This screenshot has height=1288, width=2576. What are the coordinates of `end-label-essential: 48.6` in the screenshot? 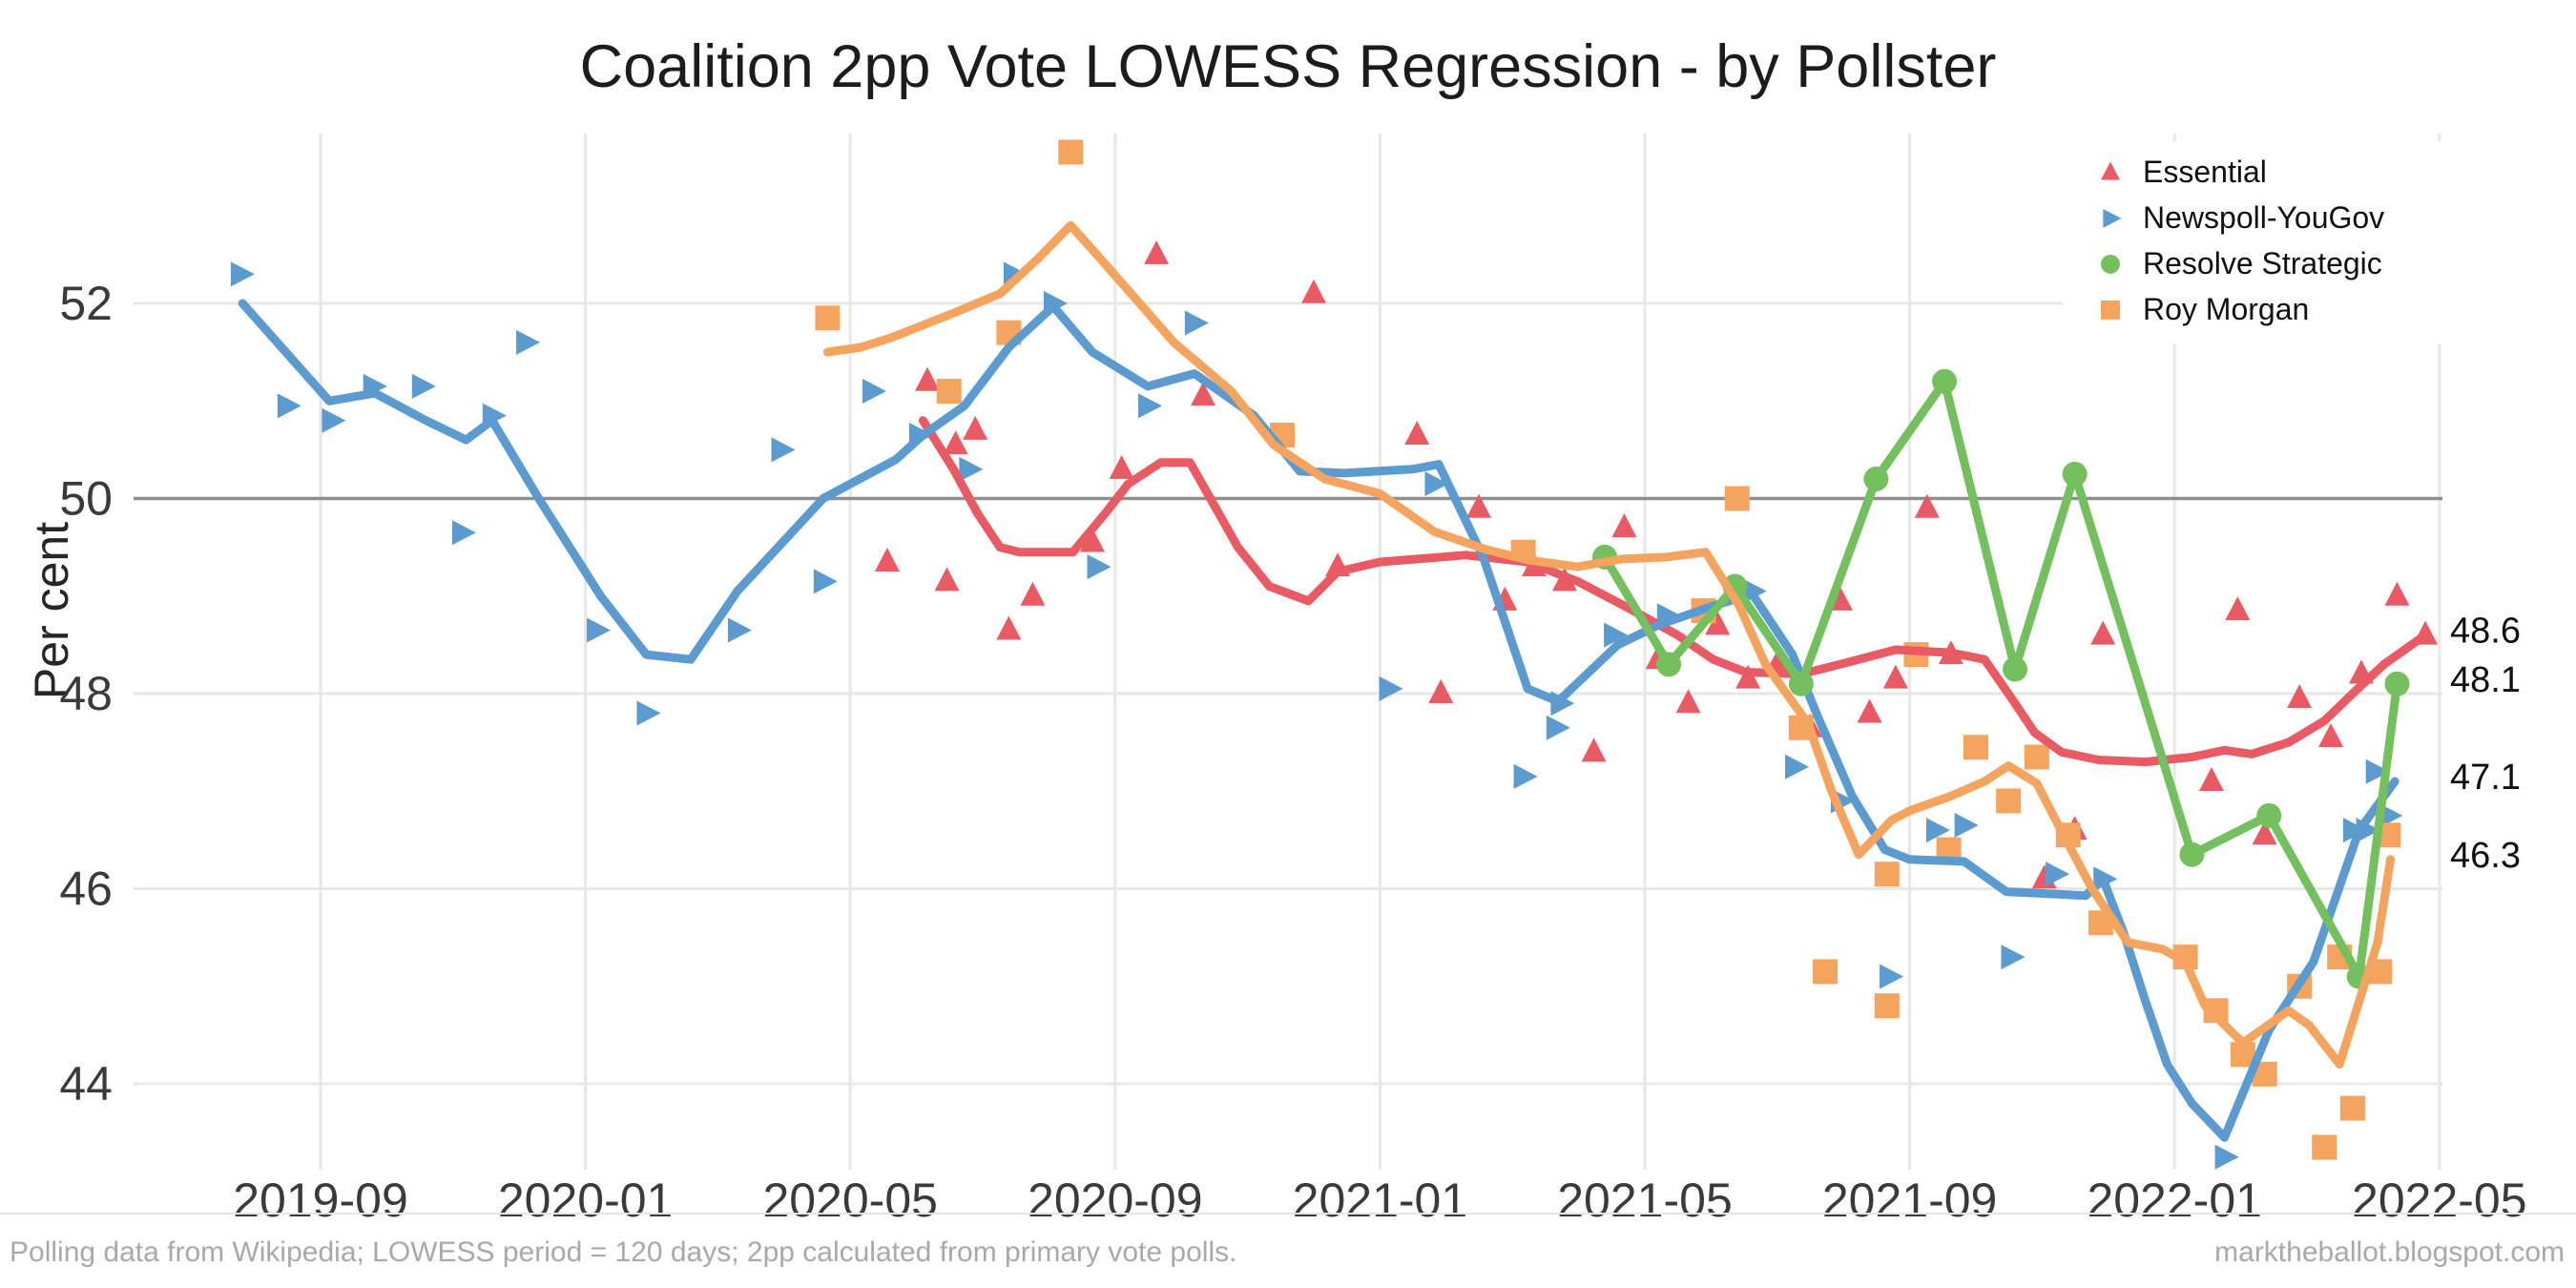 It's located at (2485, 632).